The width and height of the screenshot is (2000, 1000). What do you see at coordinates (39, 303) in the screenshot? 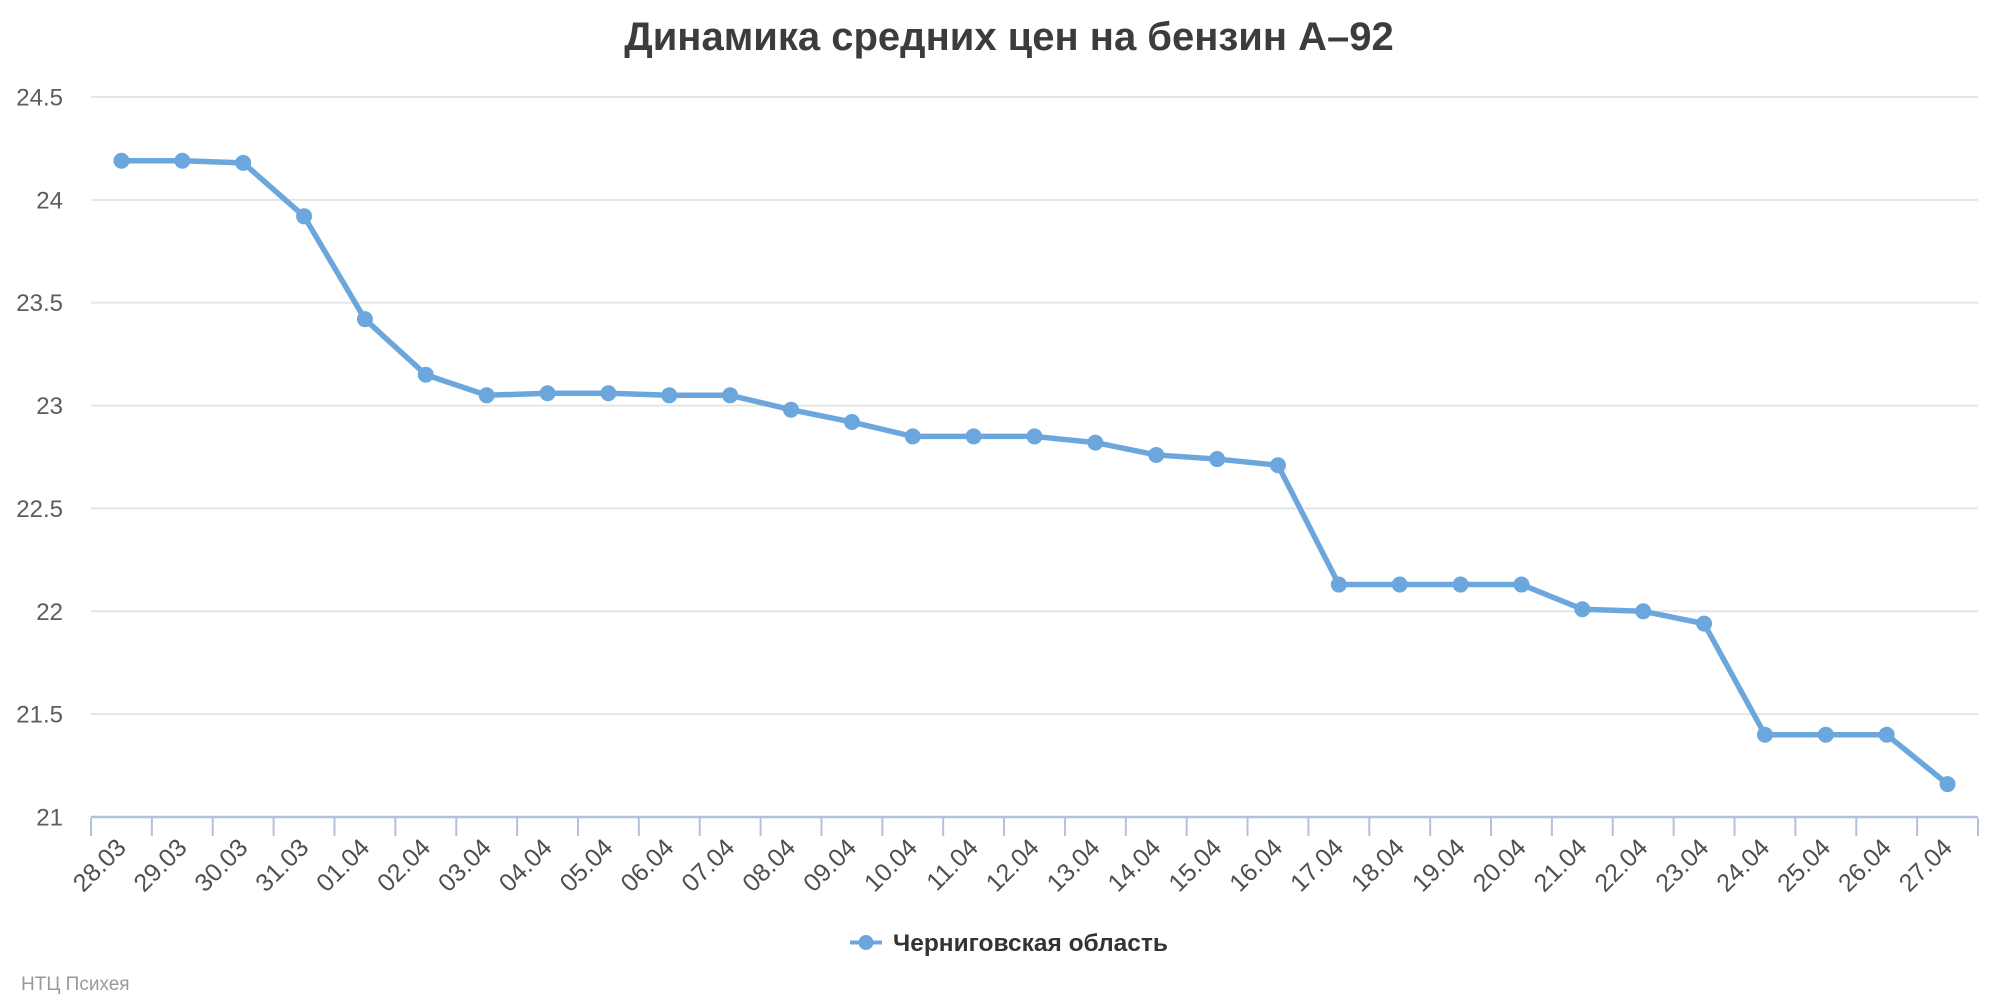
I see `svg-text: 23.5` at bounding box center [39, 303].